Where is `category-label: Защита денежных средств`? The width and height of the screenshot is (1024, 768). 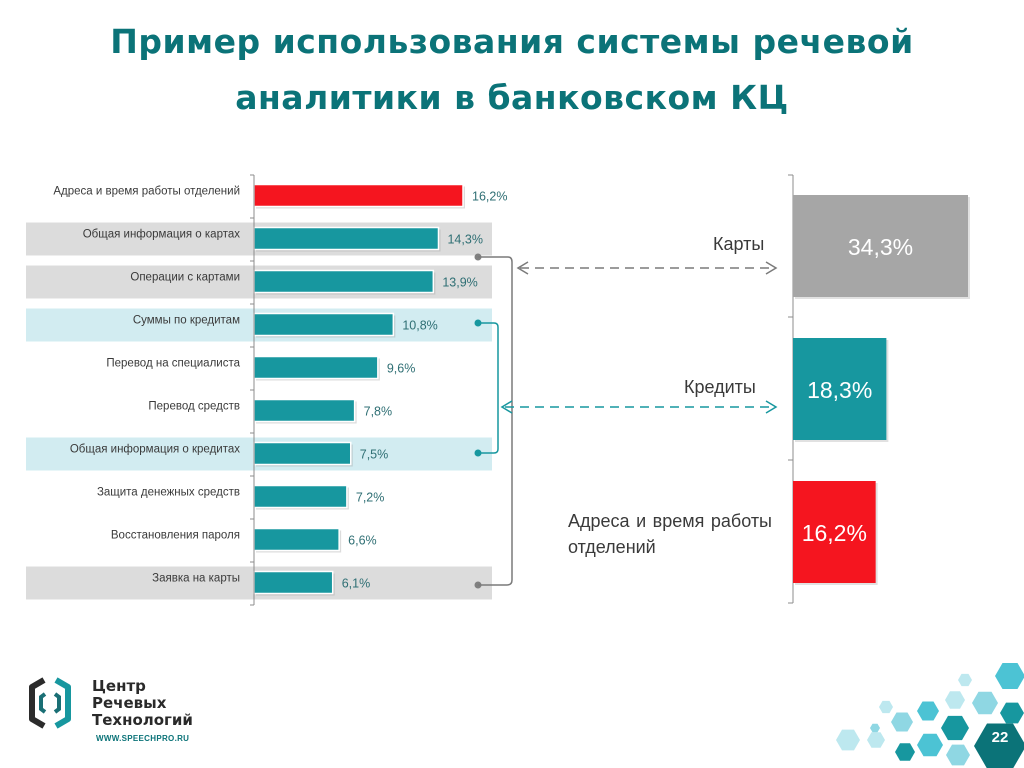 category-label: Защита денежных средств is located at coordinates (168, 493).